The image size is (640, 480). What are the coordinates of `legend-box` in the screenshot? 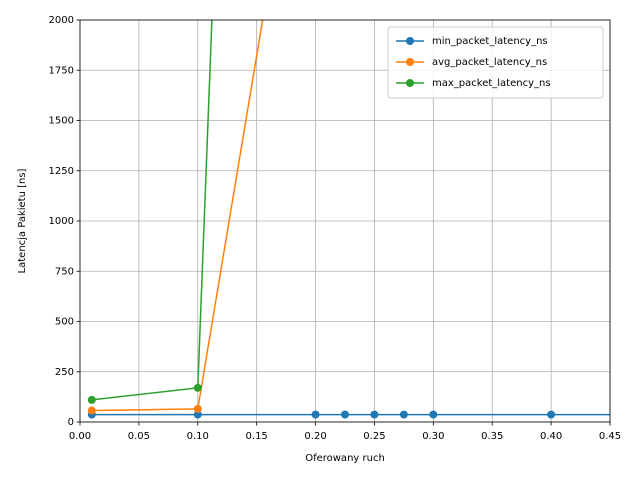 It's located at (495, 62).